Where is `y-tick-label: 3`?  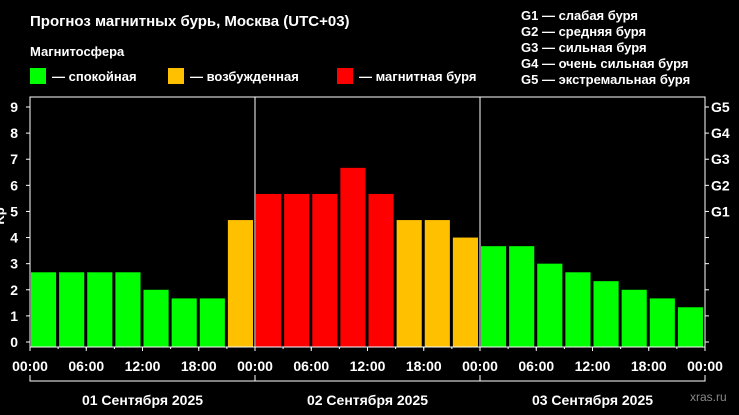 y-tick-label: 3 is located at coordinates (14, 264).